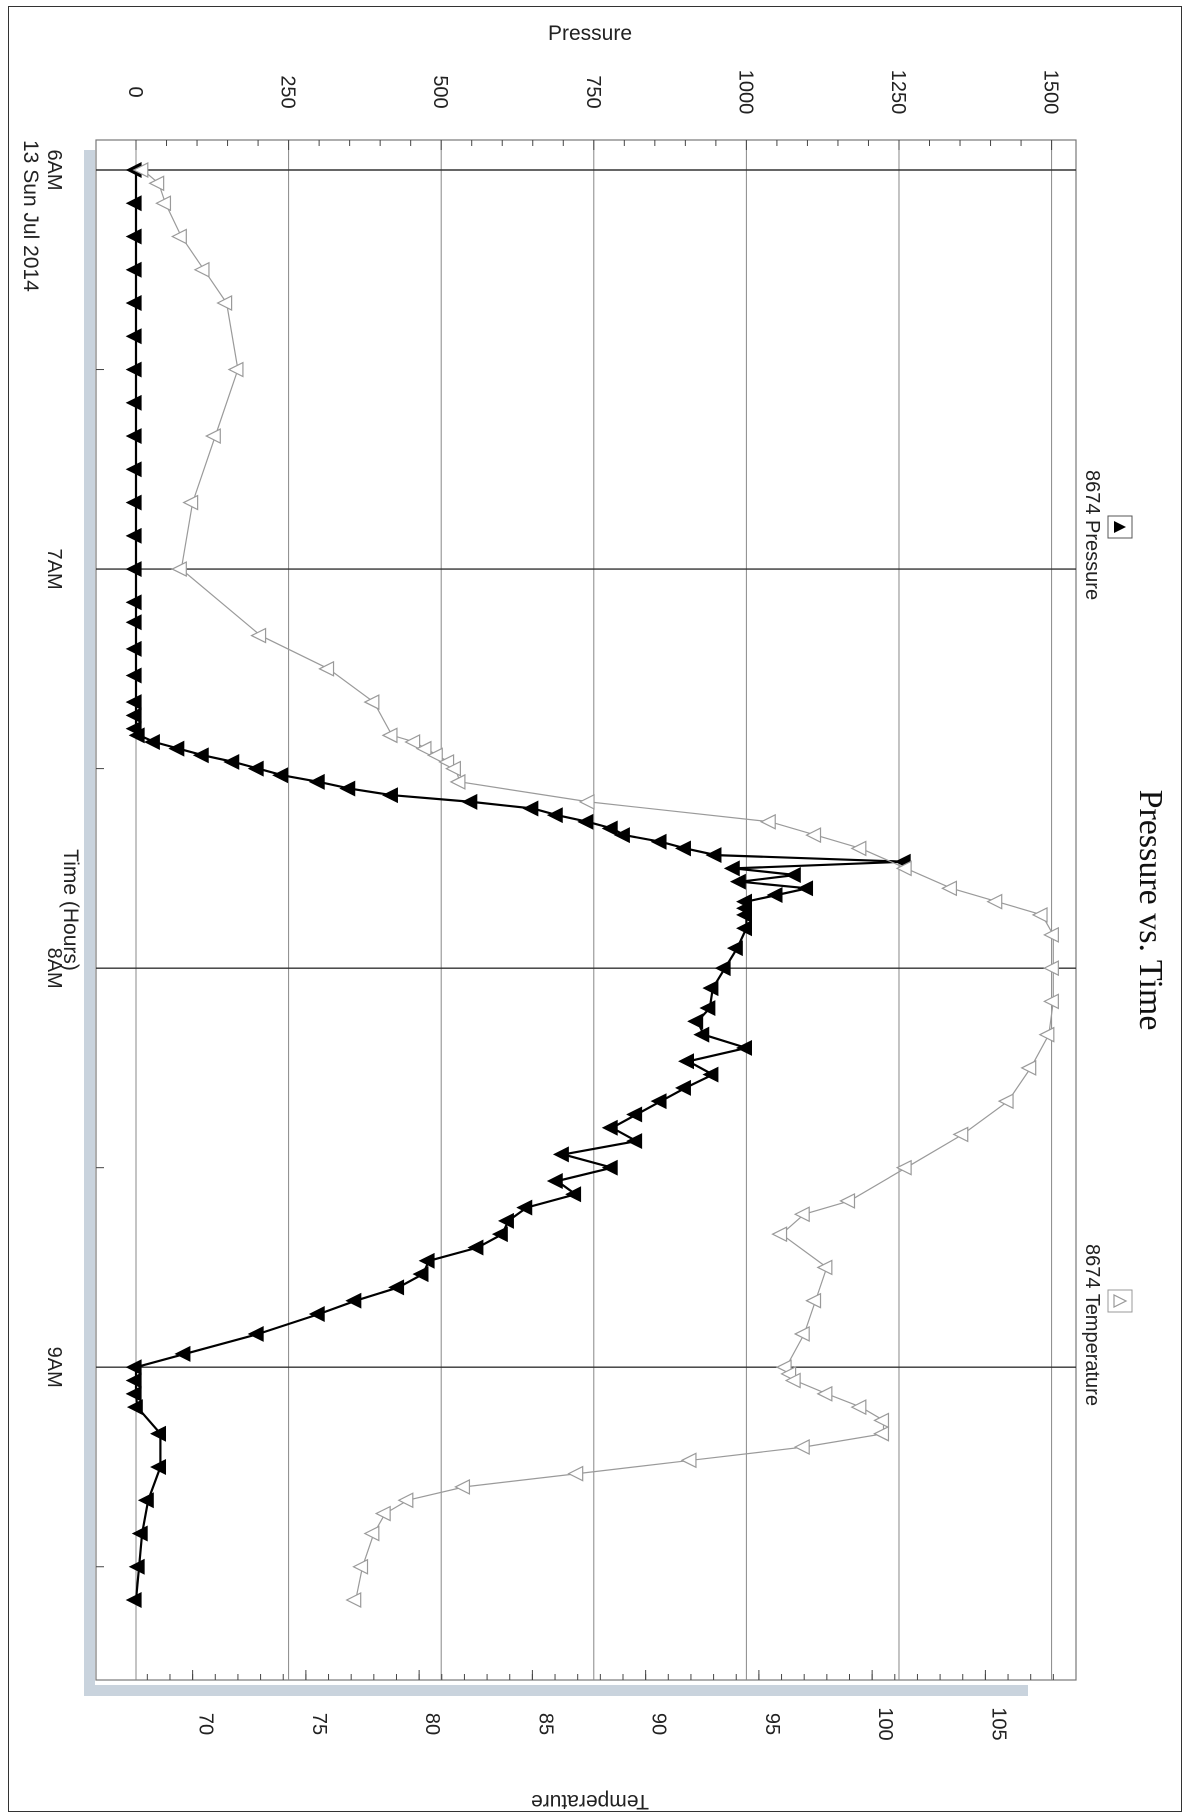 Image resolution: width=1192 pixels, height=1818 pixels. What do you see at coordinates (135, 91) in the screenshot?
I see `pressure-tick-label: 0` at bounding box center [135, 91].